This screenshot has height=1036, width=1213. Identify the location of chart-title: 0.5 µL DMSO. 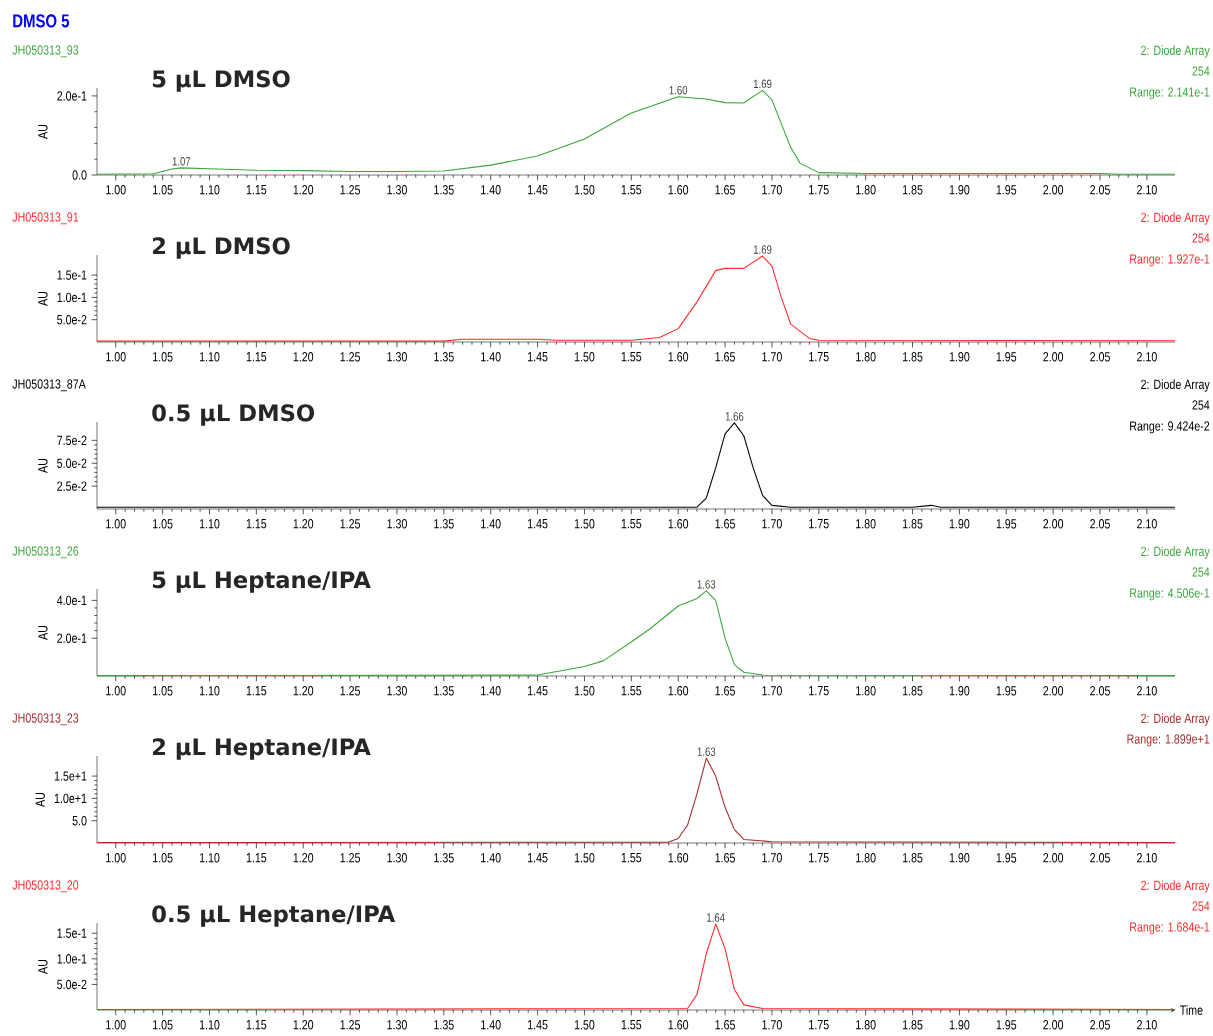
(233, 415).